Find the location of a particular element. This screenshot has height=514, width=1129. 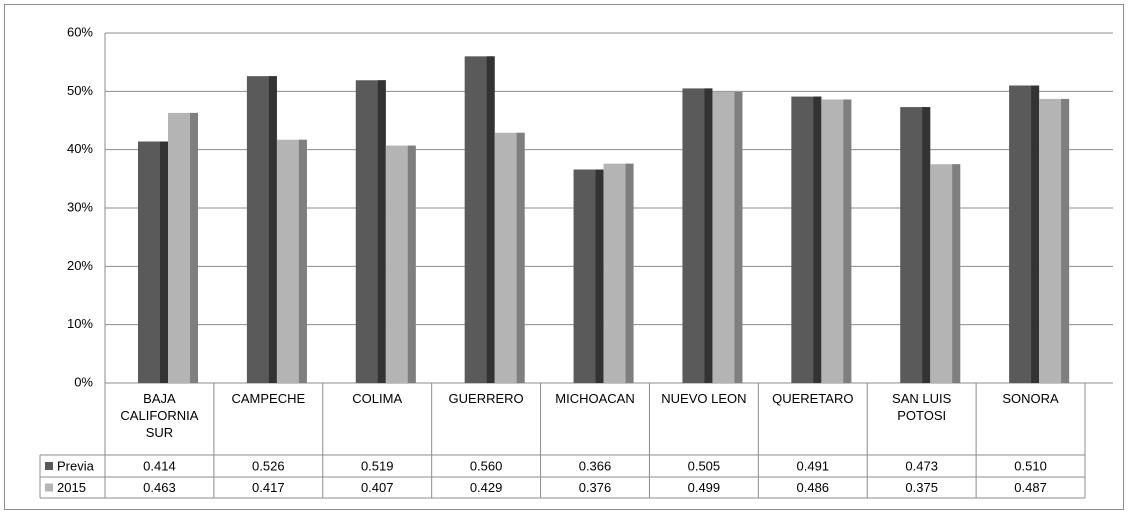

table-cell: 0.505 is located at coordinates (704, 465).